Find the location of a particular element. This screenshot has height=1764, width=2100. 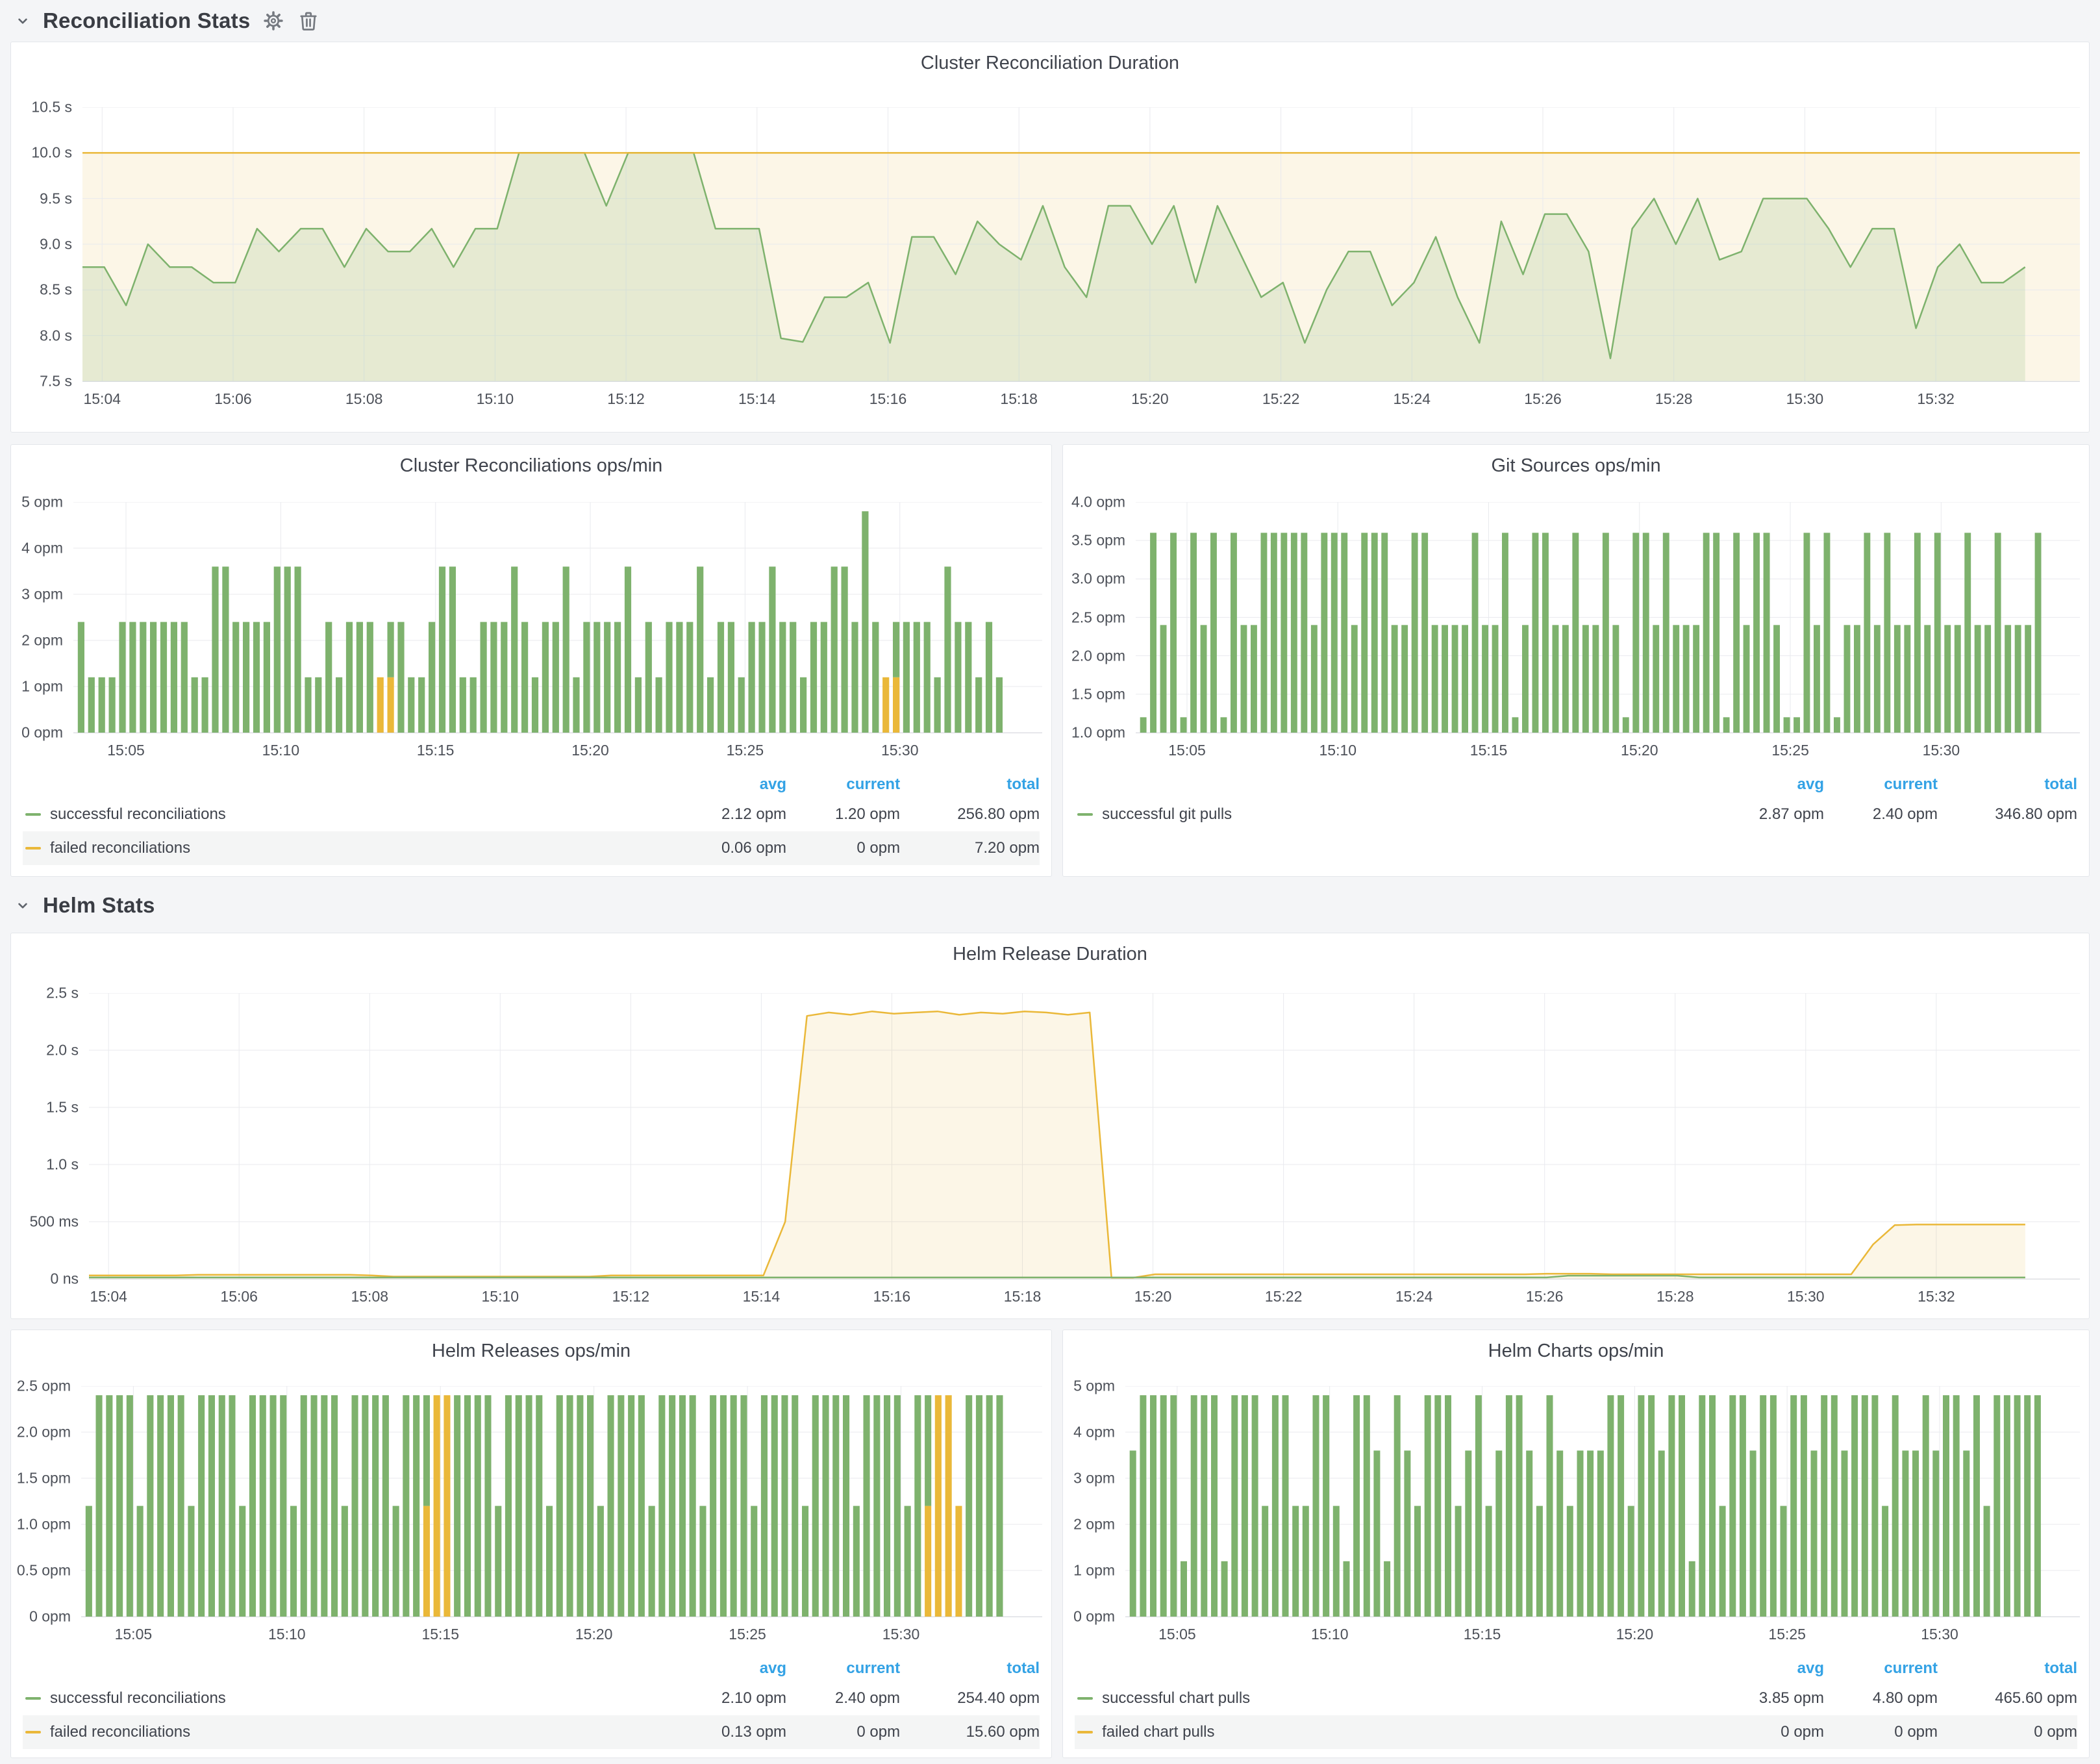

legend-series-label: successful git pulls is located at coordinates (1393, 815).